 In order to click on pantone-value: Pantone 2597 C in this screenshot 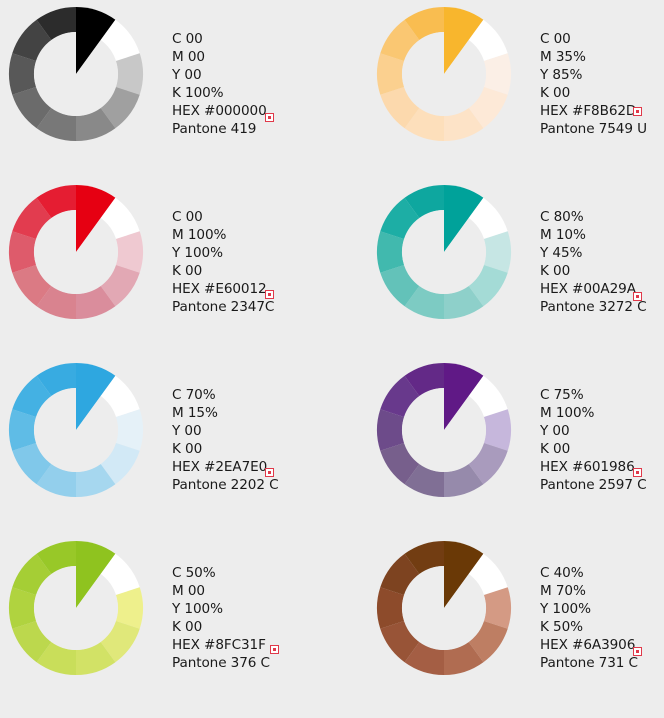, I will do `click(593, 485)`.